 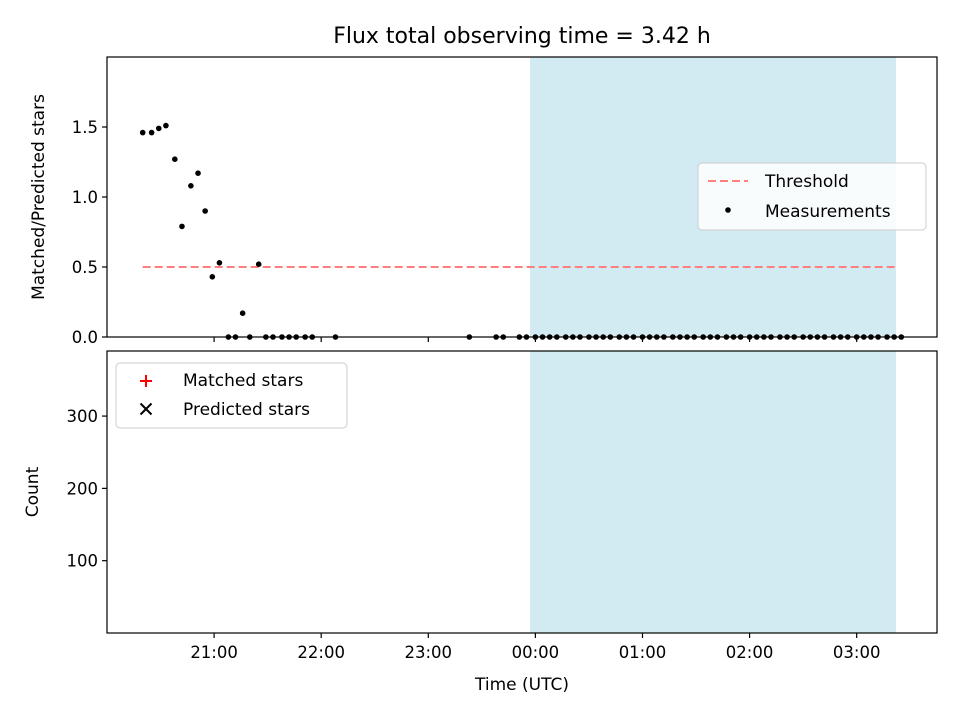 I want to click on figure-title: Flux total observing time = 3.42 h, so click(x=522, y=36).